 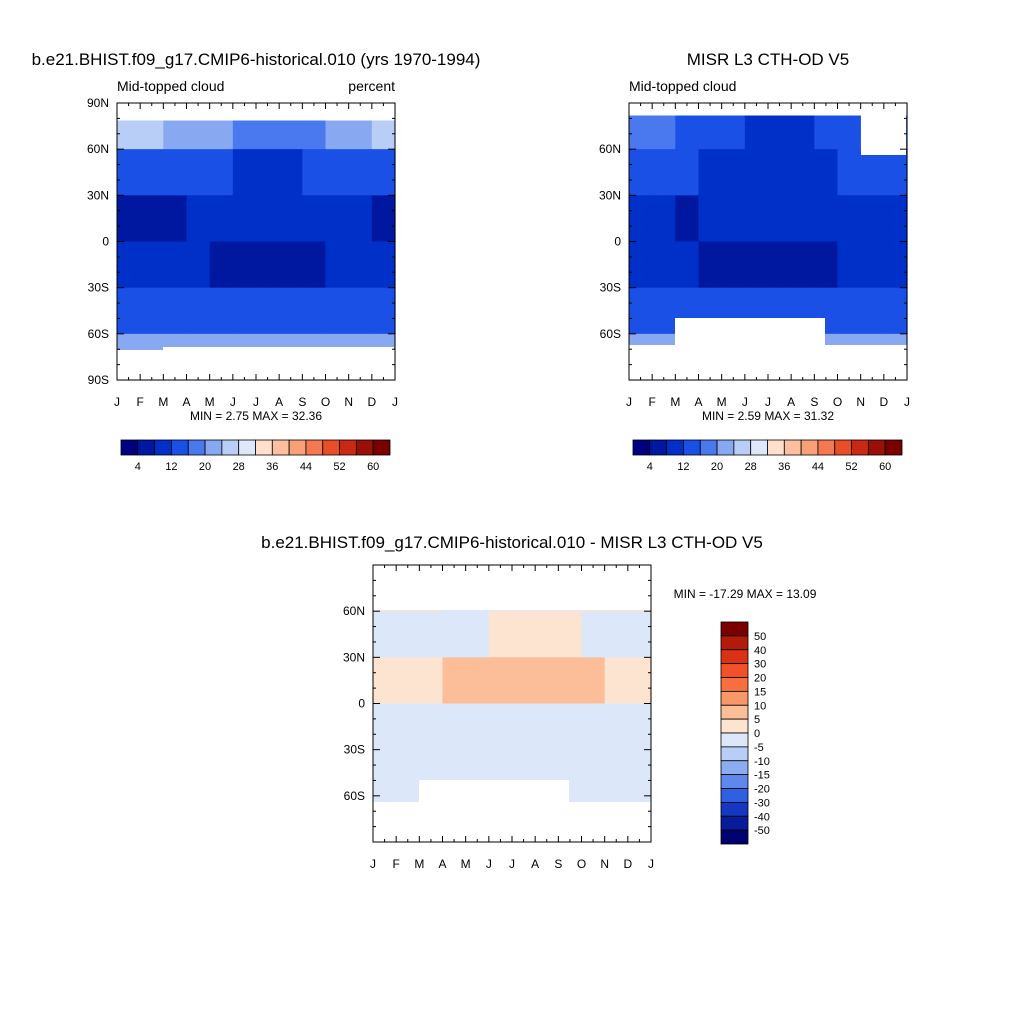 I want to click on colorbar-label: 15, so click(x=760, y=692).